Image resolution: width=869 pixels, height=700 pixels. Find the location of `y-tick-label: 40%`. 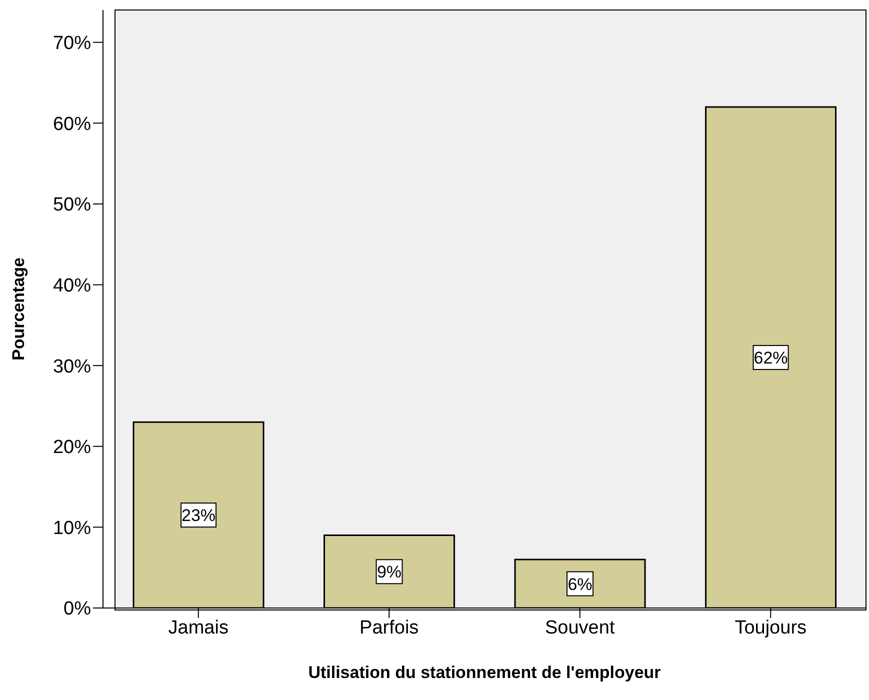

y-tick-label: 40% is located at coordinates (72, 286).